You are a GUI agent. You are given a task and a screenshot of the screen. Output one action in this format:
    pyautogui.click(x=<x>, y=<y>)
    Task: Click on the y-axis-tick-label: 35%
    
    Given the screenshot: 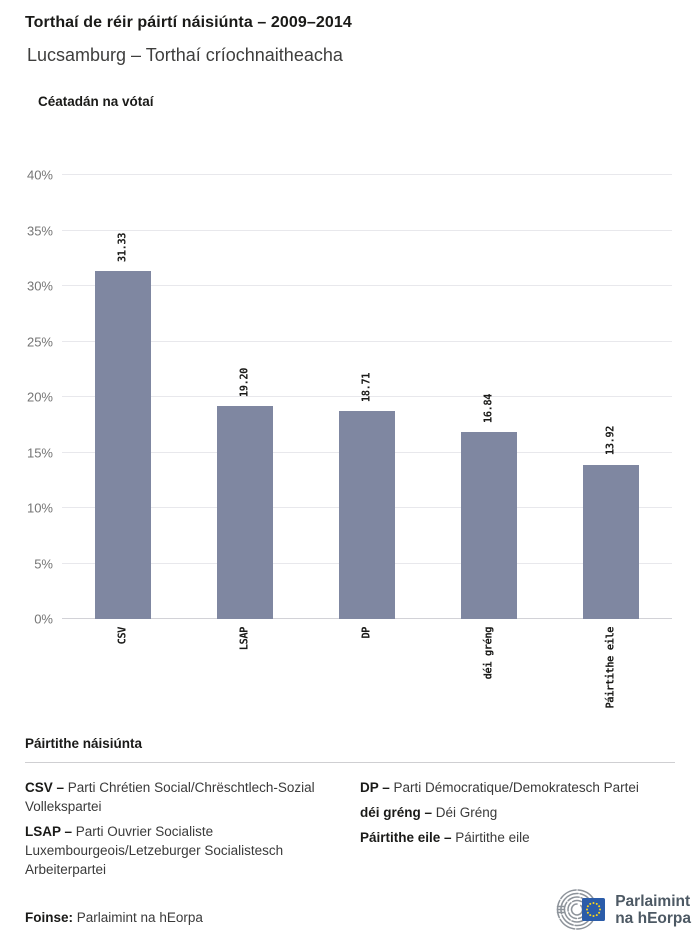 What is the action you would take?
    pyautogui.click(x=39, y=230)
    